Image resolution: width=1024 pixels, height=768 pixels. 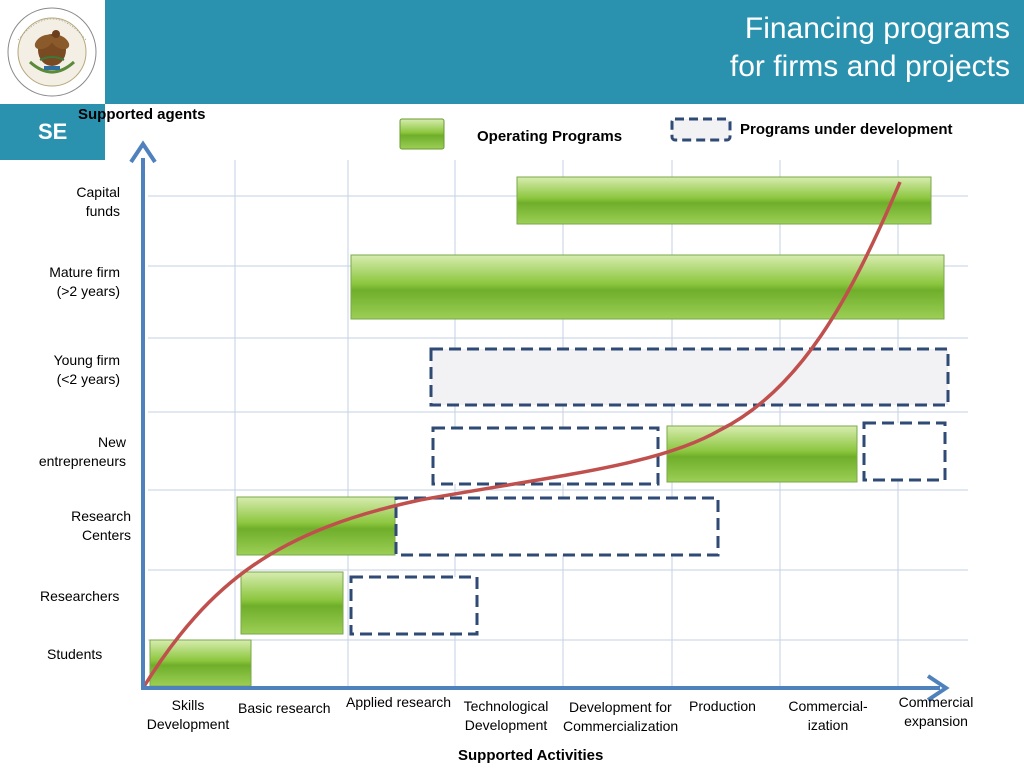 What do you see at coordinates (88, 379) in the screenshot?
I see `y-label-line: (<2 years)` at bounding box center [88, 379].